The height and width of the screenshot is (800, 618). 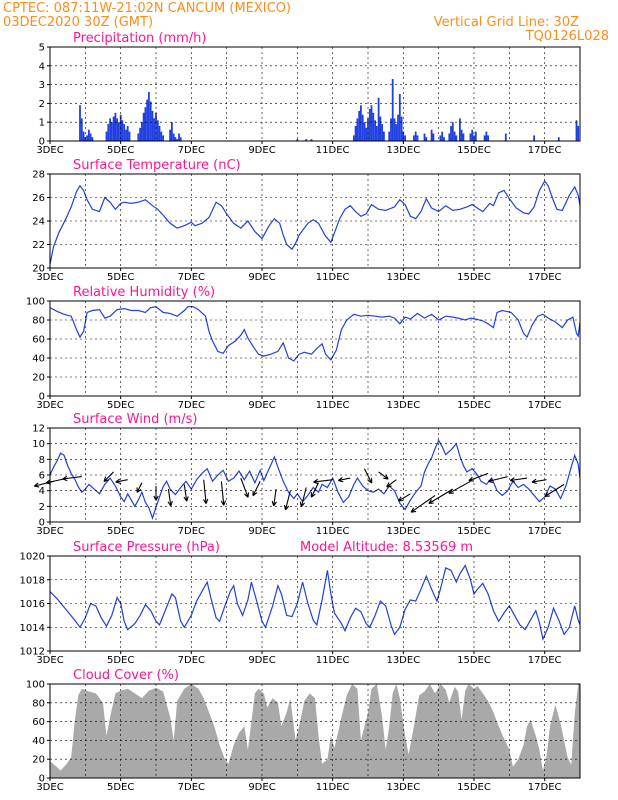 I want to click on wind-y-tick-label: 6, so click(x=42, y=476).